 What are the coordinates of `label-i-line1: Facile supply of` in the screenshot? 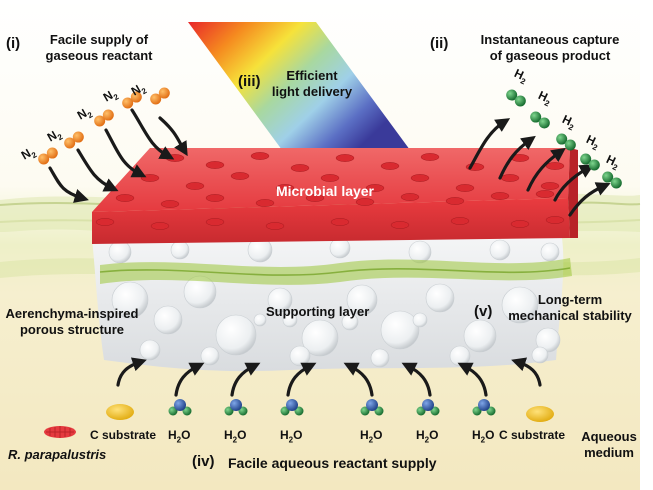 It's located at (99, 39).